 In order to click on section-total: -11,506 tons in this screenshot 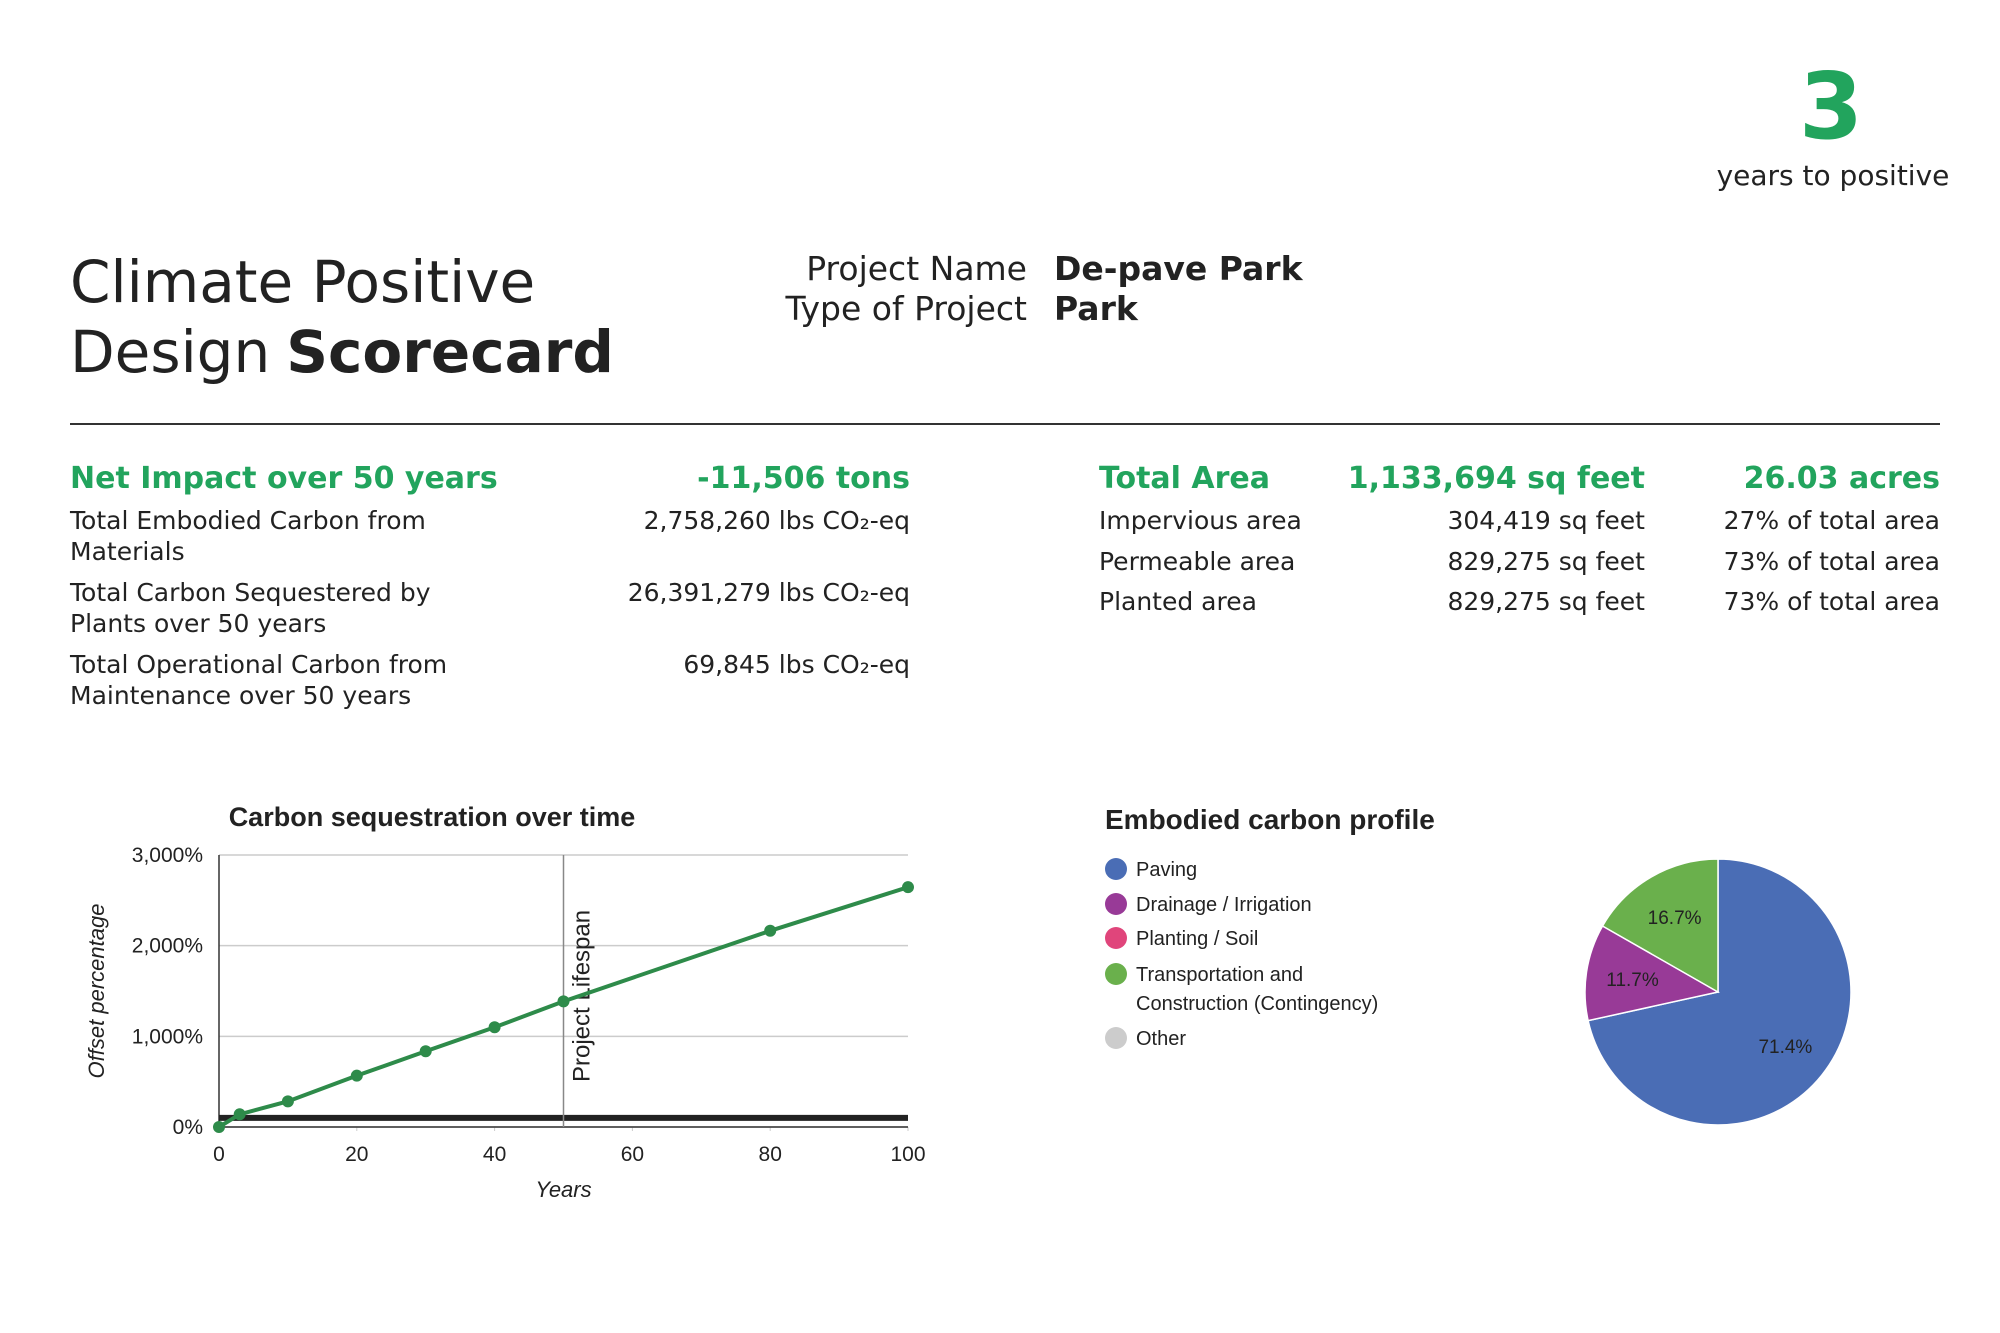, I will do `click(803, 478)`.